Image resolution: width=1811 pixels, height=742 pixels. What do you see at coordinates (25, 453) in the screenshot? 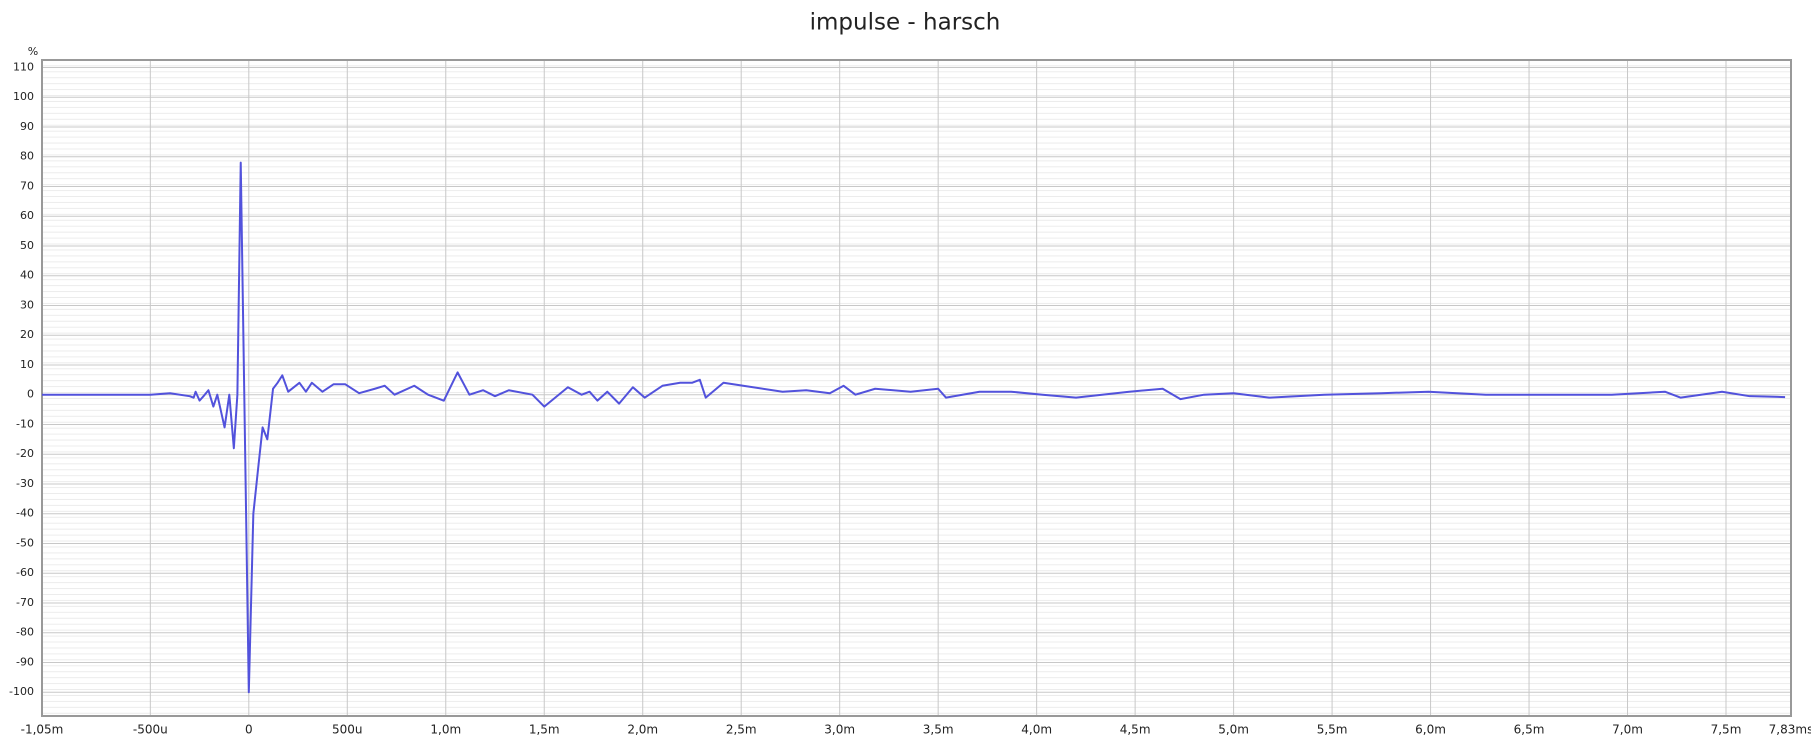
I see `y-tick-label: -20` at bounding box center [25, 453].